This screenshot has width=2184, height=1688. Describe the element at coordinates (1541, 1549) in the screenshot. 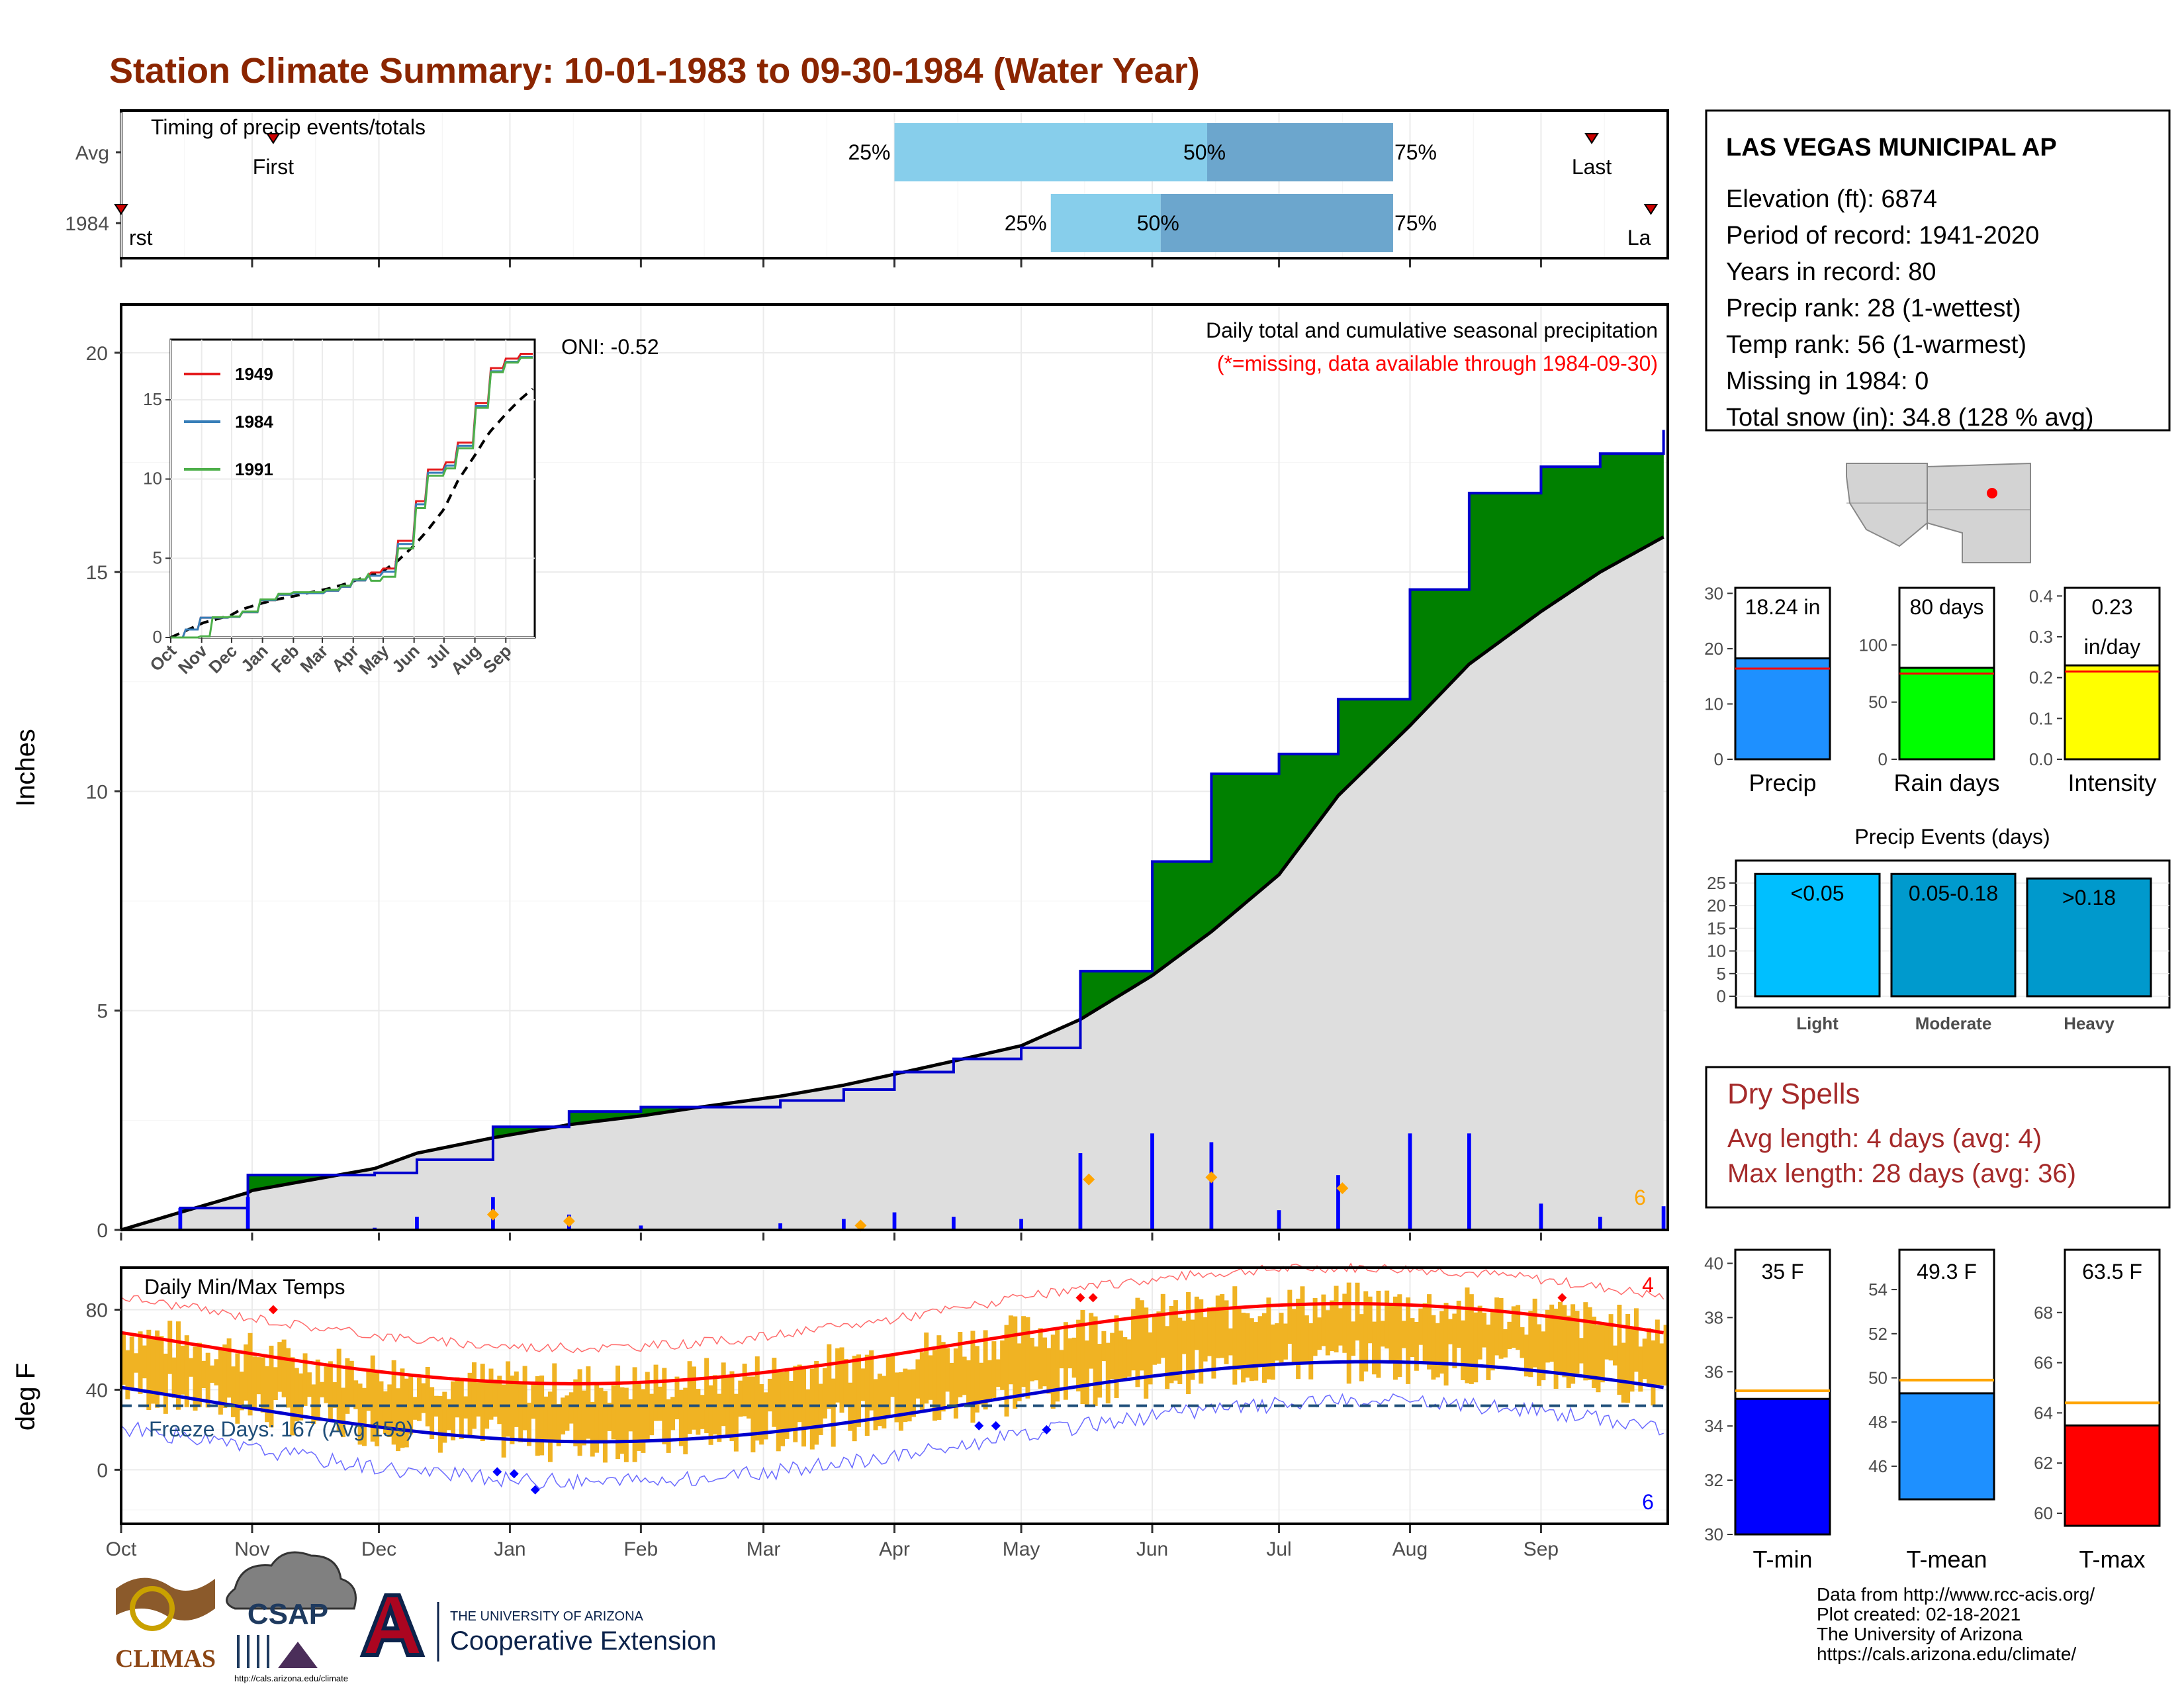

I see `month-label: Sep` at that location.